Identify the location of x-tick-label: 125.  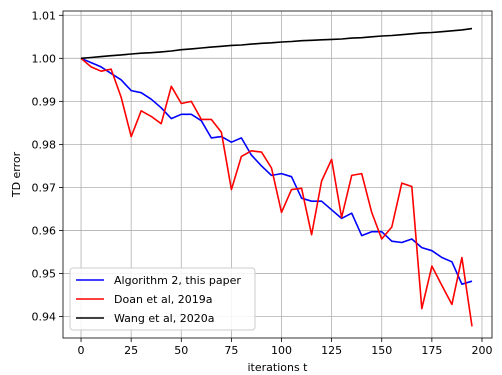
(331, 350).